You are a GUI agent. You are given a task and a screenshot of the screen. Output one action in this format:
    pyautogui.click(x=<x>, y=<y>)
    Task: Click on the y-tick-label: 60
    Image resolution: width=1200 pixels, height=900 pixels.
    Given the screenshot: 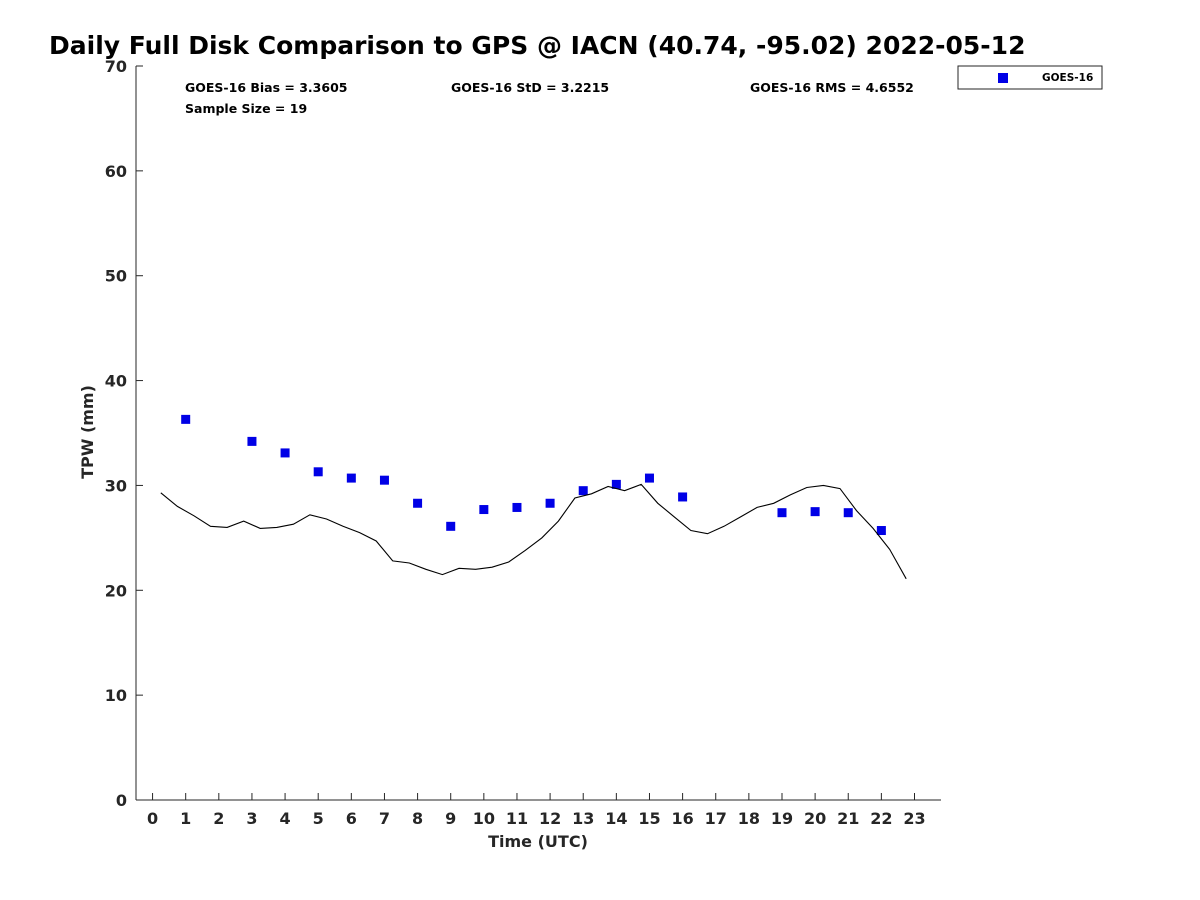 What is the action you would take?
    pyautogui.click(x=116, y=171)
    